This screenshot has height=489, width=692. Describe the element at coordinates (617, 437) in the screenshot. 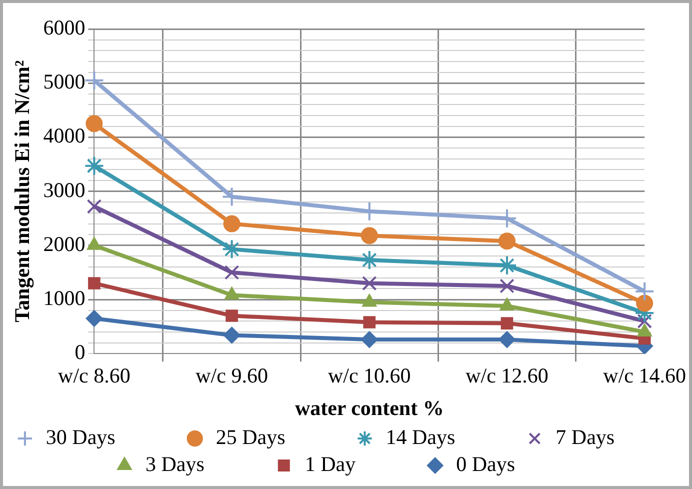

I see `legend-label: 7 Days` at that location.